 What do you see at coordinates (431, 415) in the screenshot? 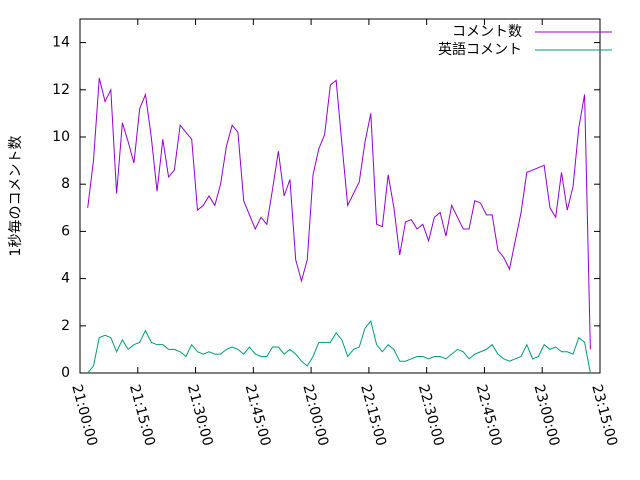
I see `x-tick-label: 22:30:00` at bounding box center [431, 415].